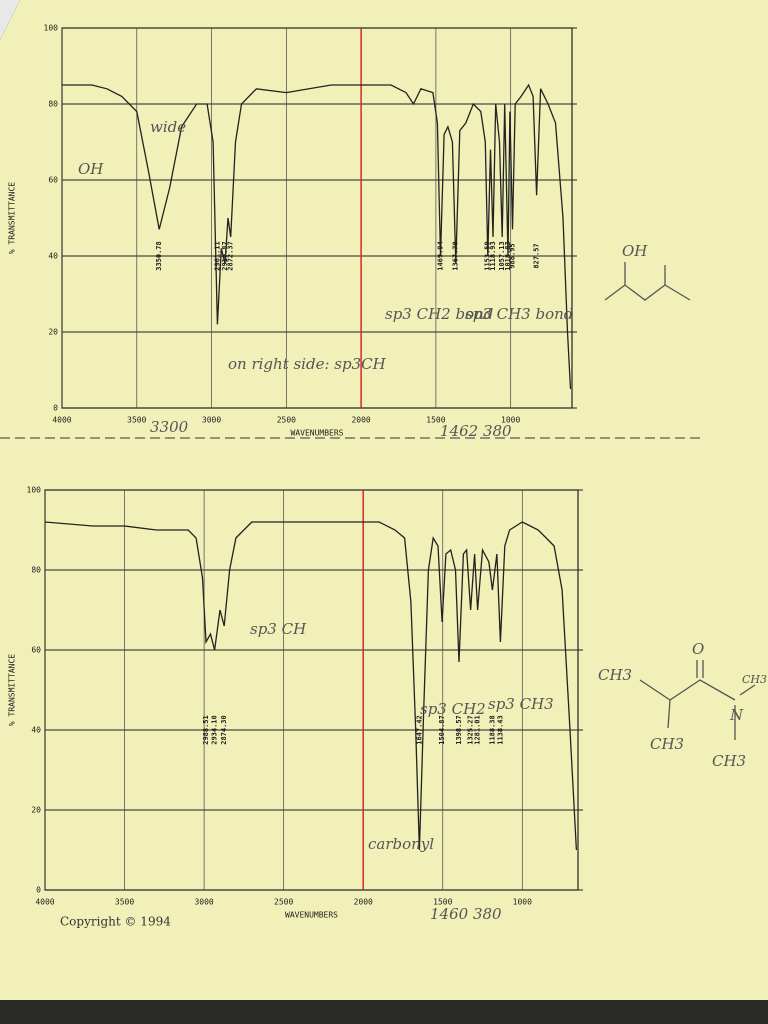 Image resolution: width=768 pixels, height=1024 pixels. What do you see at coordinates (471, 730) in the screenshot?
I see `peak-label: 1325.27` at bounding box center [471, 730].